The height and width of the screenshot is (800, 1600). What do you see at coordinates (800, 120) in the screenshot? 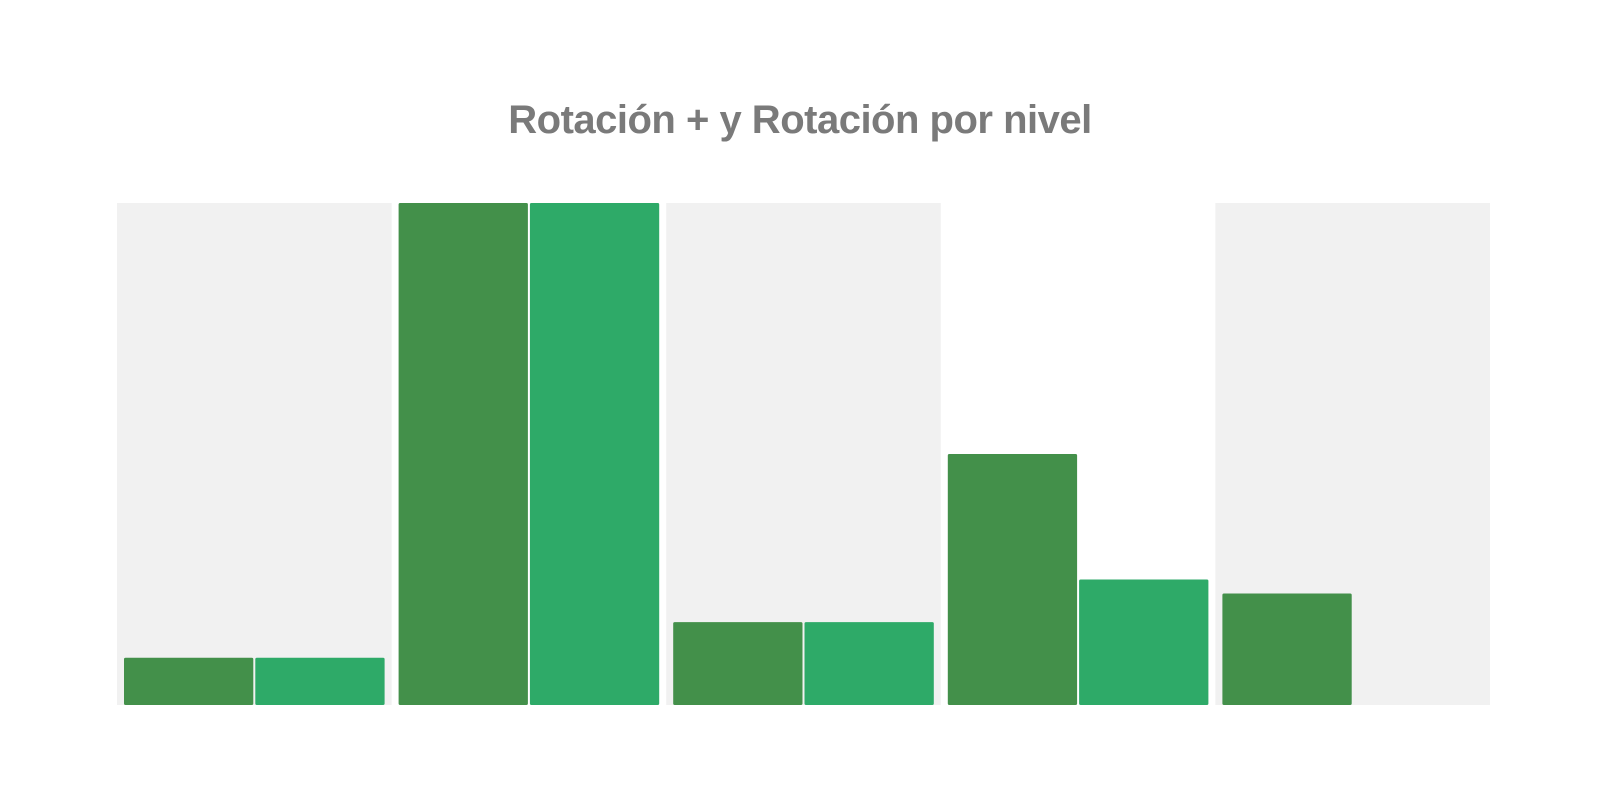
I see `chart-title: Rotación + y Rotación por nivel` at bounding box center [800, 120].